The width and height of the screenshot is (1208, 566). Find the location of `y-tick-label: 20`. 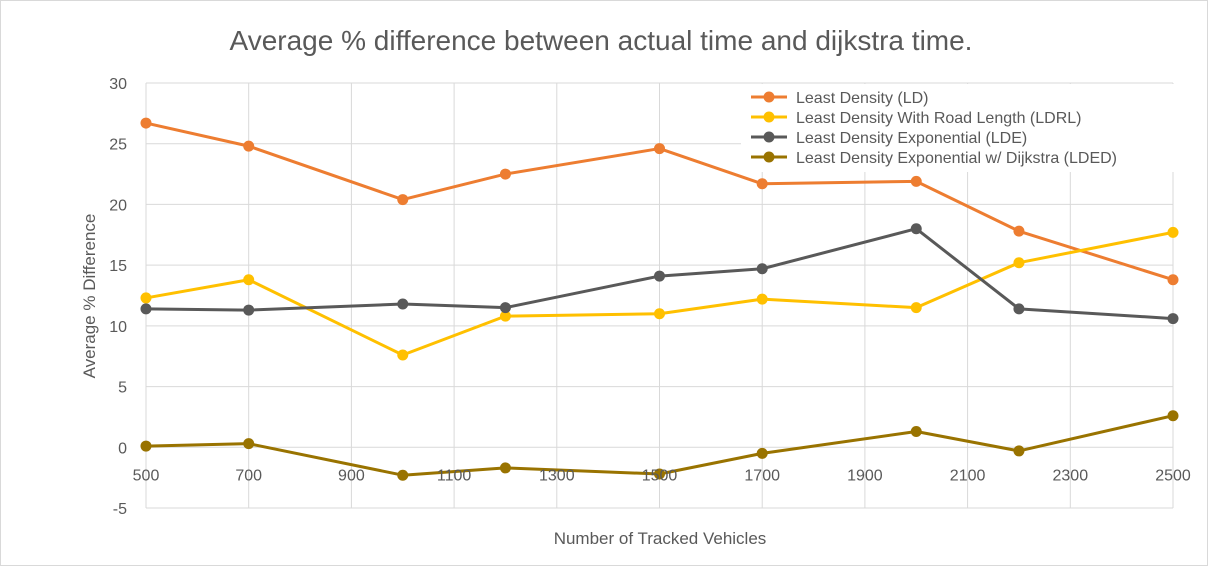

y-tick-label: 20 is located at coordinates (118, 205).